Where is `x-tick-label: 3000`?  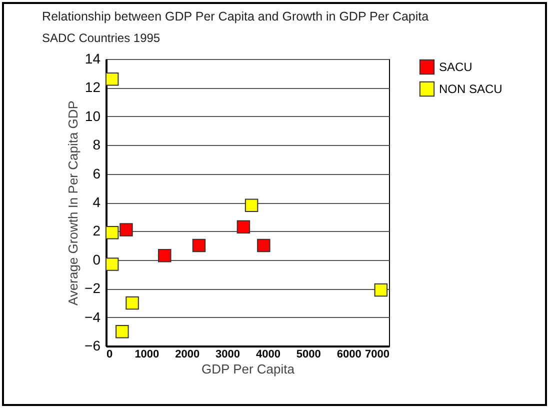 x-tick-label: 3000 is located at coordinates (228, 354).